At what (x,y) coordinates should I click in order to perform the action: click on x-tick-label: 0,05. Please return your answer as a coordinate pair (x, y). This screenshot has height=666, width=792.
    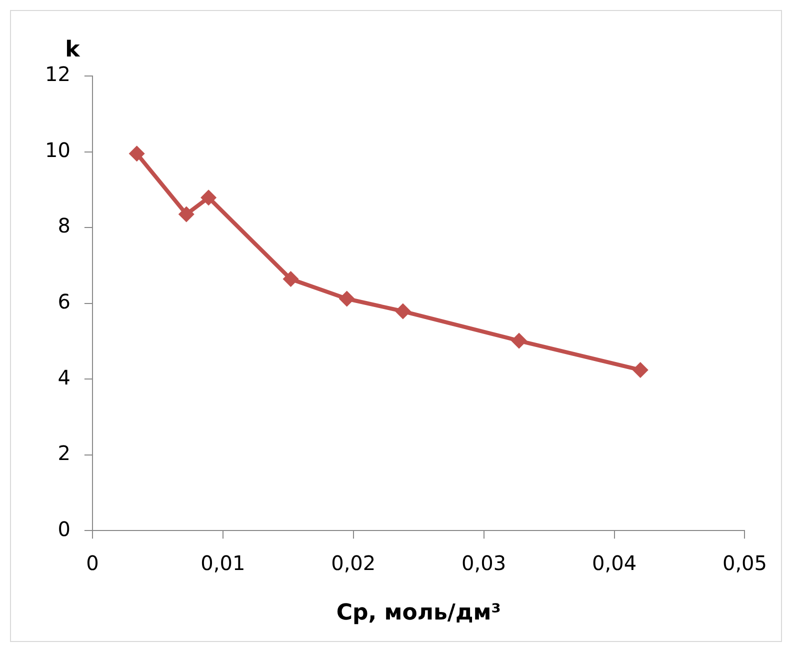
    Looking at the image, I should click on (744, 562).